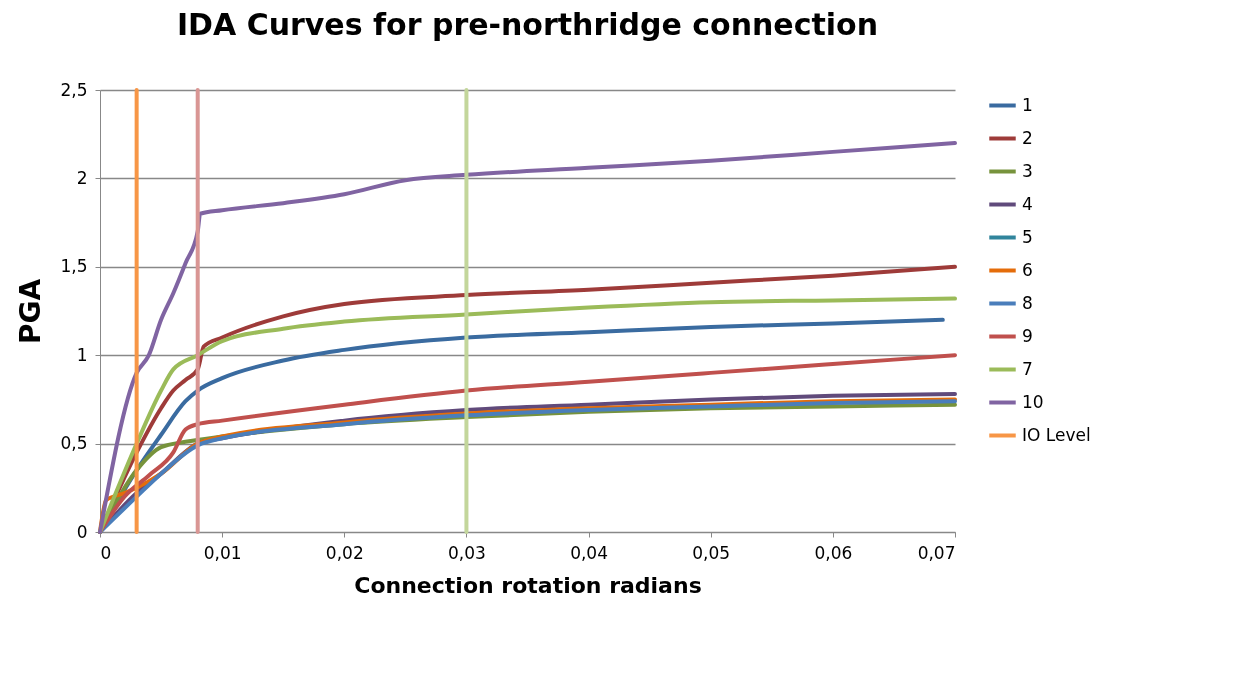  What do you see at coordinates (1027, 170) in the screenshot?
I see `legend-label: 3` at bounding box center [1027, 170].